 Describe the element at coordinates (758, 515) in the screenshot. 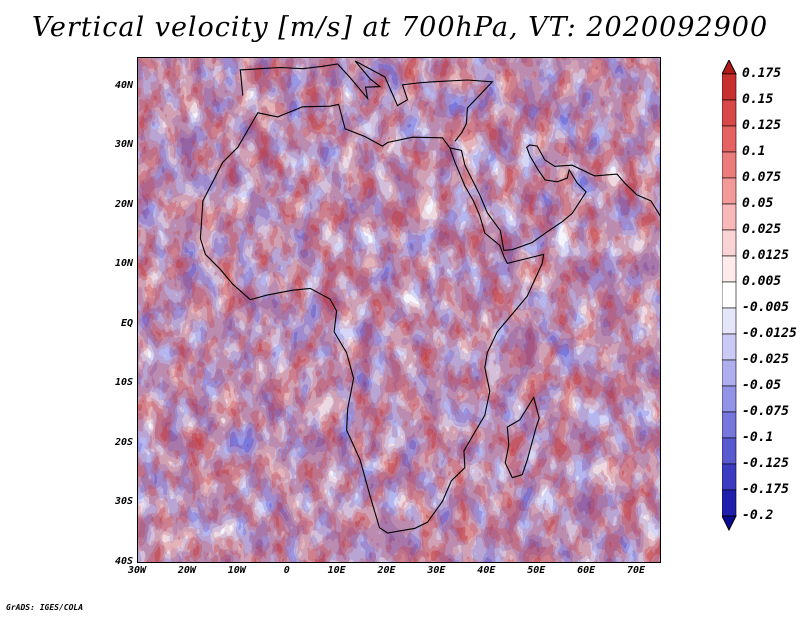

I see `colorbar-label: -0.2` at that location.